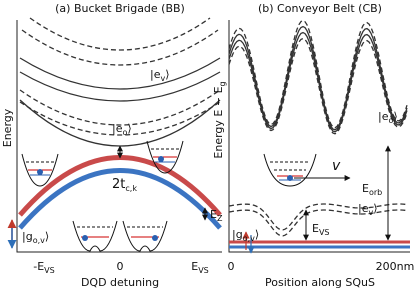  Describe the element at coordinates (372, 189) in the screenshot. I see `label: Eorb` at that location.